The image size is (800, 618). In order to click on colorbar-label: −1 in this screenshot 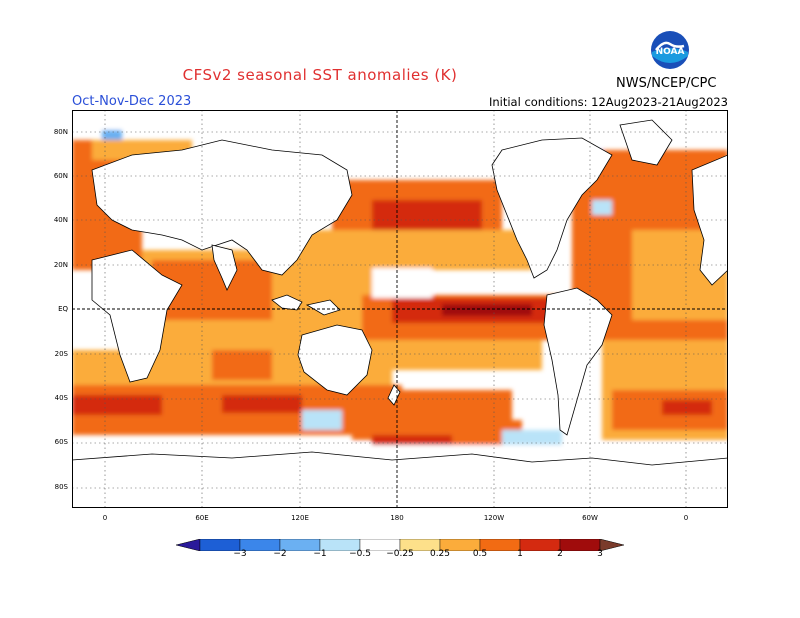, I will do `click(320, 554)`.